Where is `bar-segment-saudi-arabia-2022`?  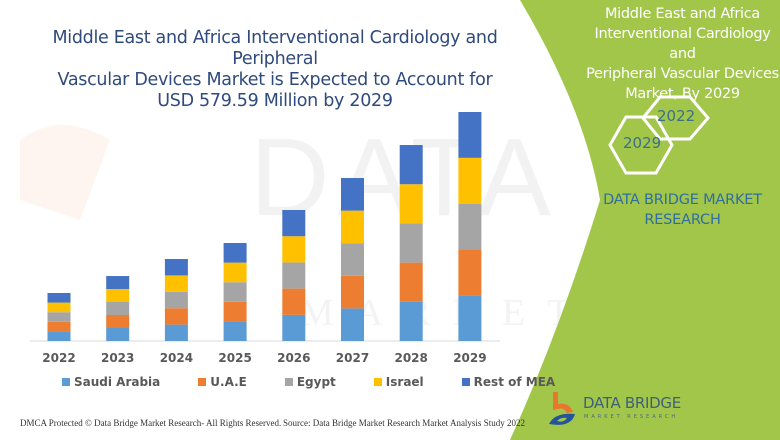 bar-segment-saudi-arabia-2022 is located at coordinates (59, 336).